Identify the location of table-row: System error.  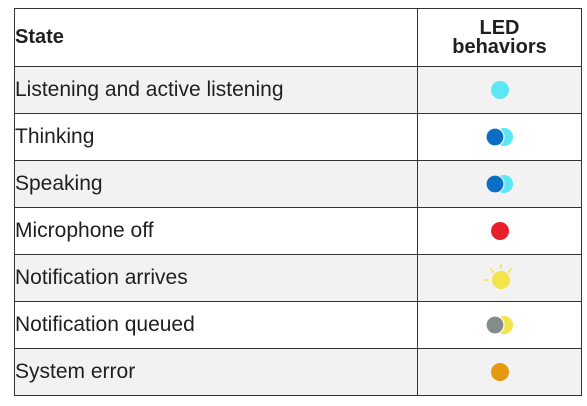
(298, 372).